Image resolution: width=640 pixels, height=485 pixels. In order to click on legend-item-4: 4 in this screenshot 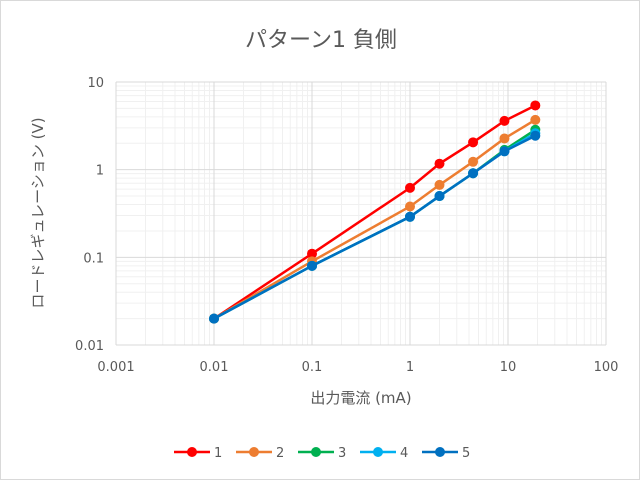, I will do `click(384, 453)`.